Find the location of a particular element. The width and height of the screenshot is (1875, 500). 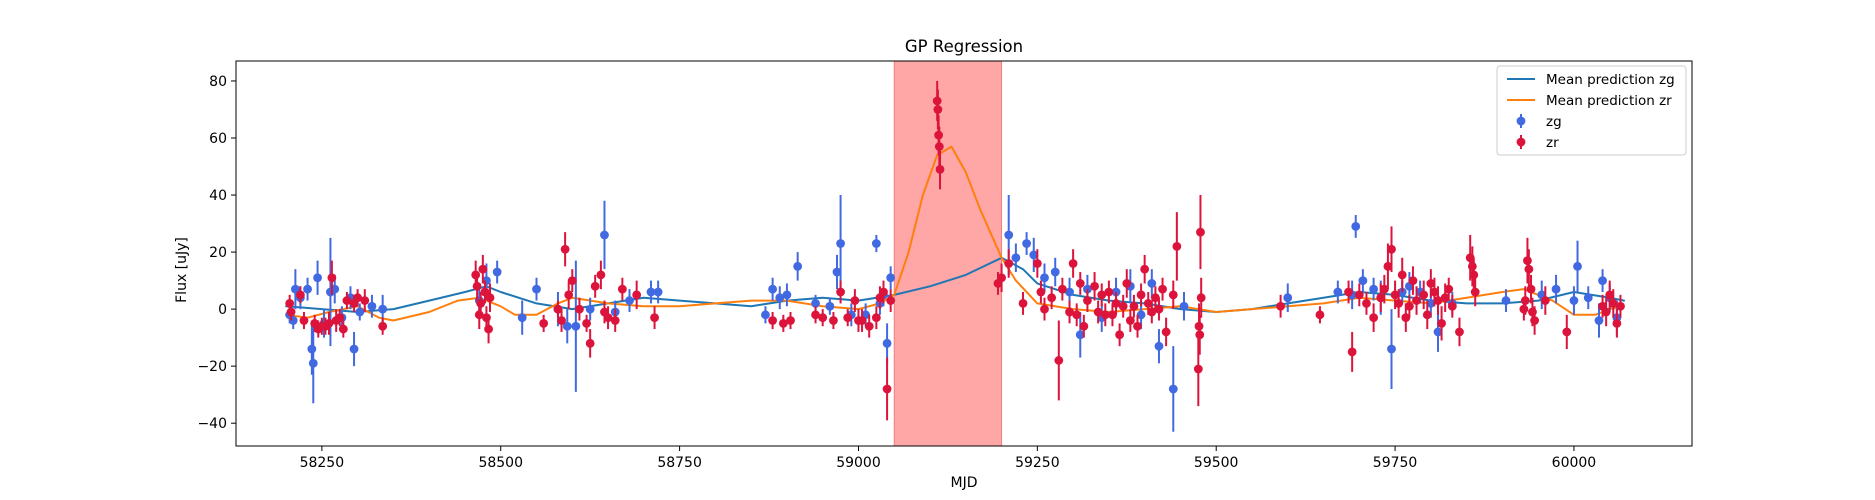

x-tick-label: 59500 is located at coordinates (1216, 463).